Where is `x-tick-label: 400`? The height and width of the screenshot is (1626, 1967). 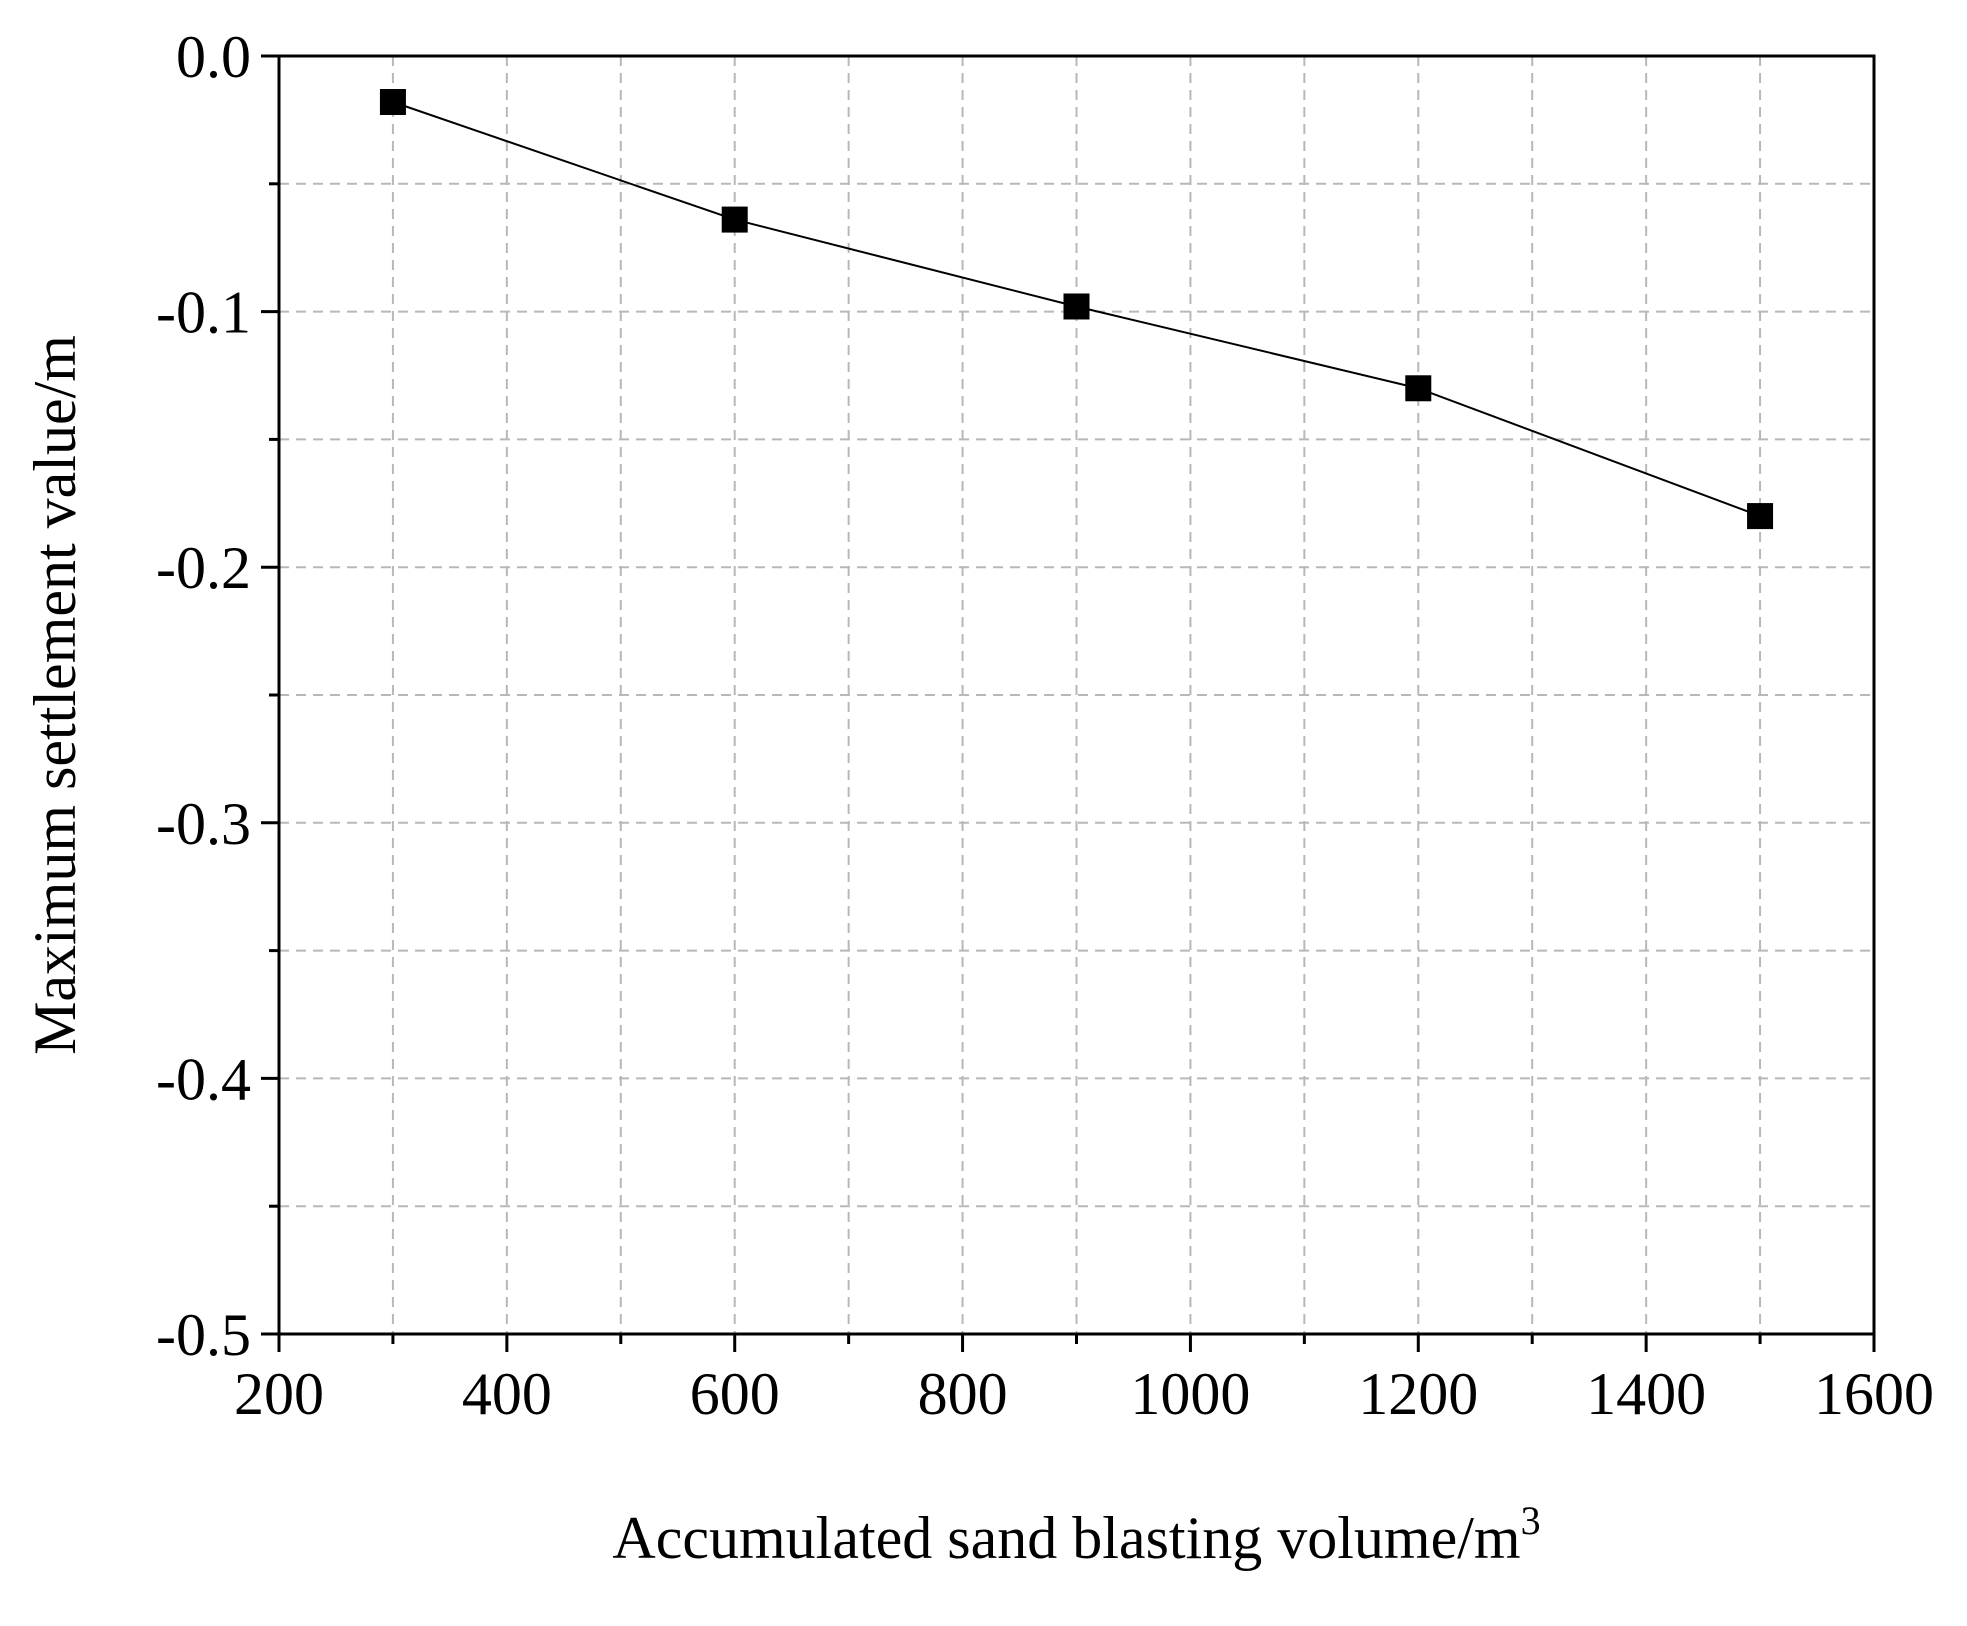
x-tick-label: 400 is located at coordinates (507, 1394).